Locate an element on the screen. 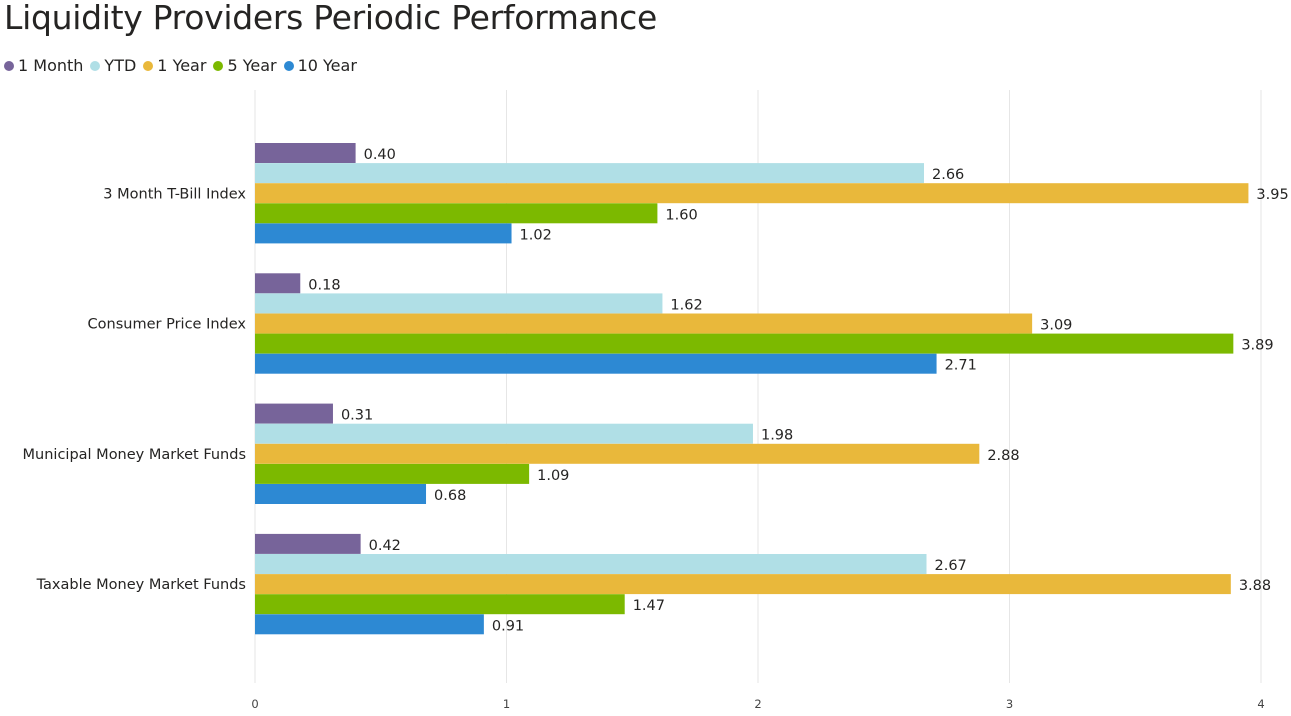 The width and height of the screenshot is (1291, 716). data-label: 1.60 is located at coordinates (681, 215).